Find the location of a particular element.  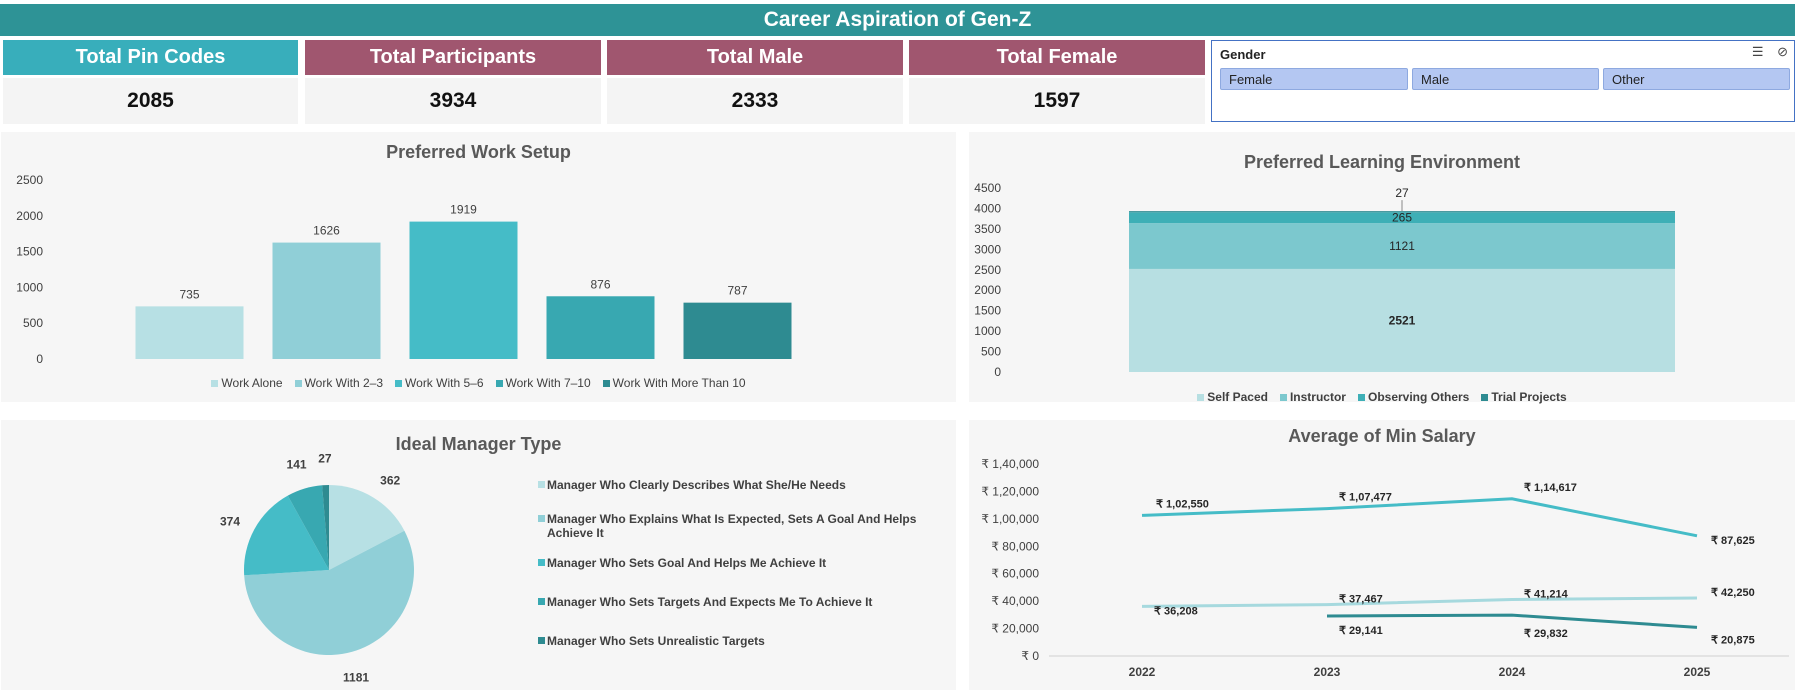

y-tick-label: 3000 is located at coordinates (987, 249).